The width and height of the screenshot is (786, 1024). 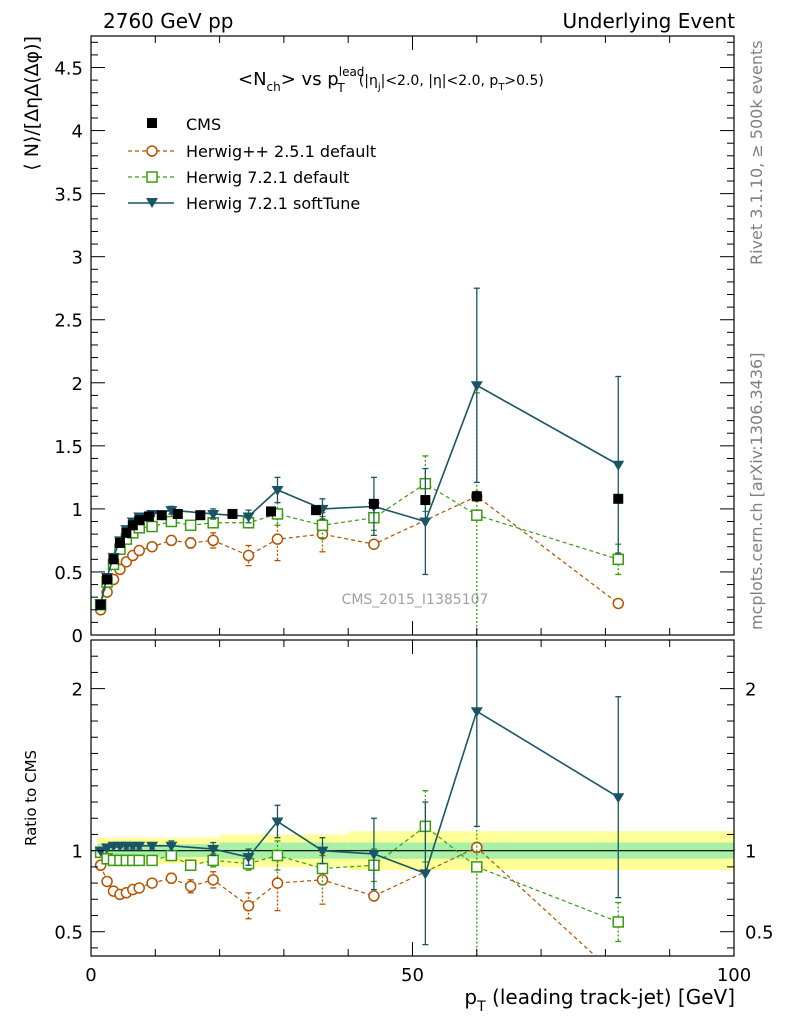 I want to click on legend-marker-softtune, so click(x=152, y=203).